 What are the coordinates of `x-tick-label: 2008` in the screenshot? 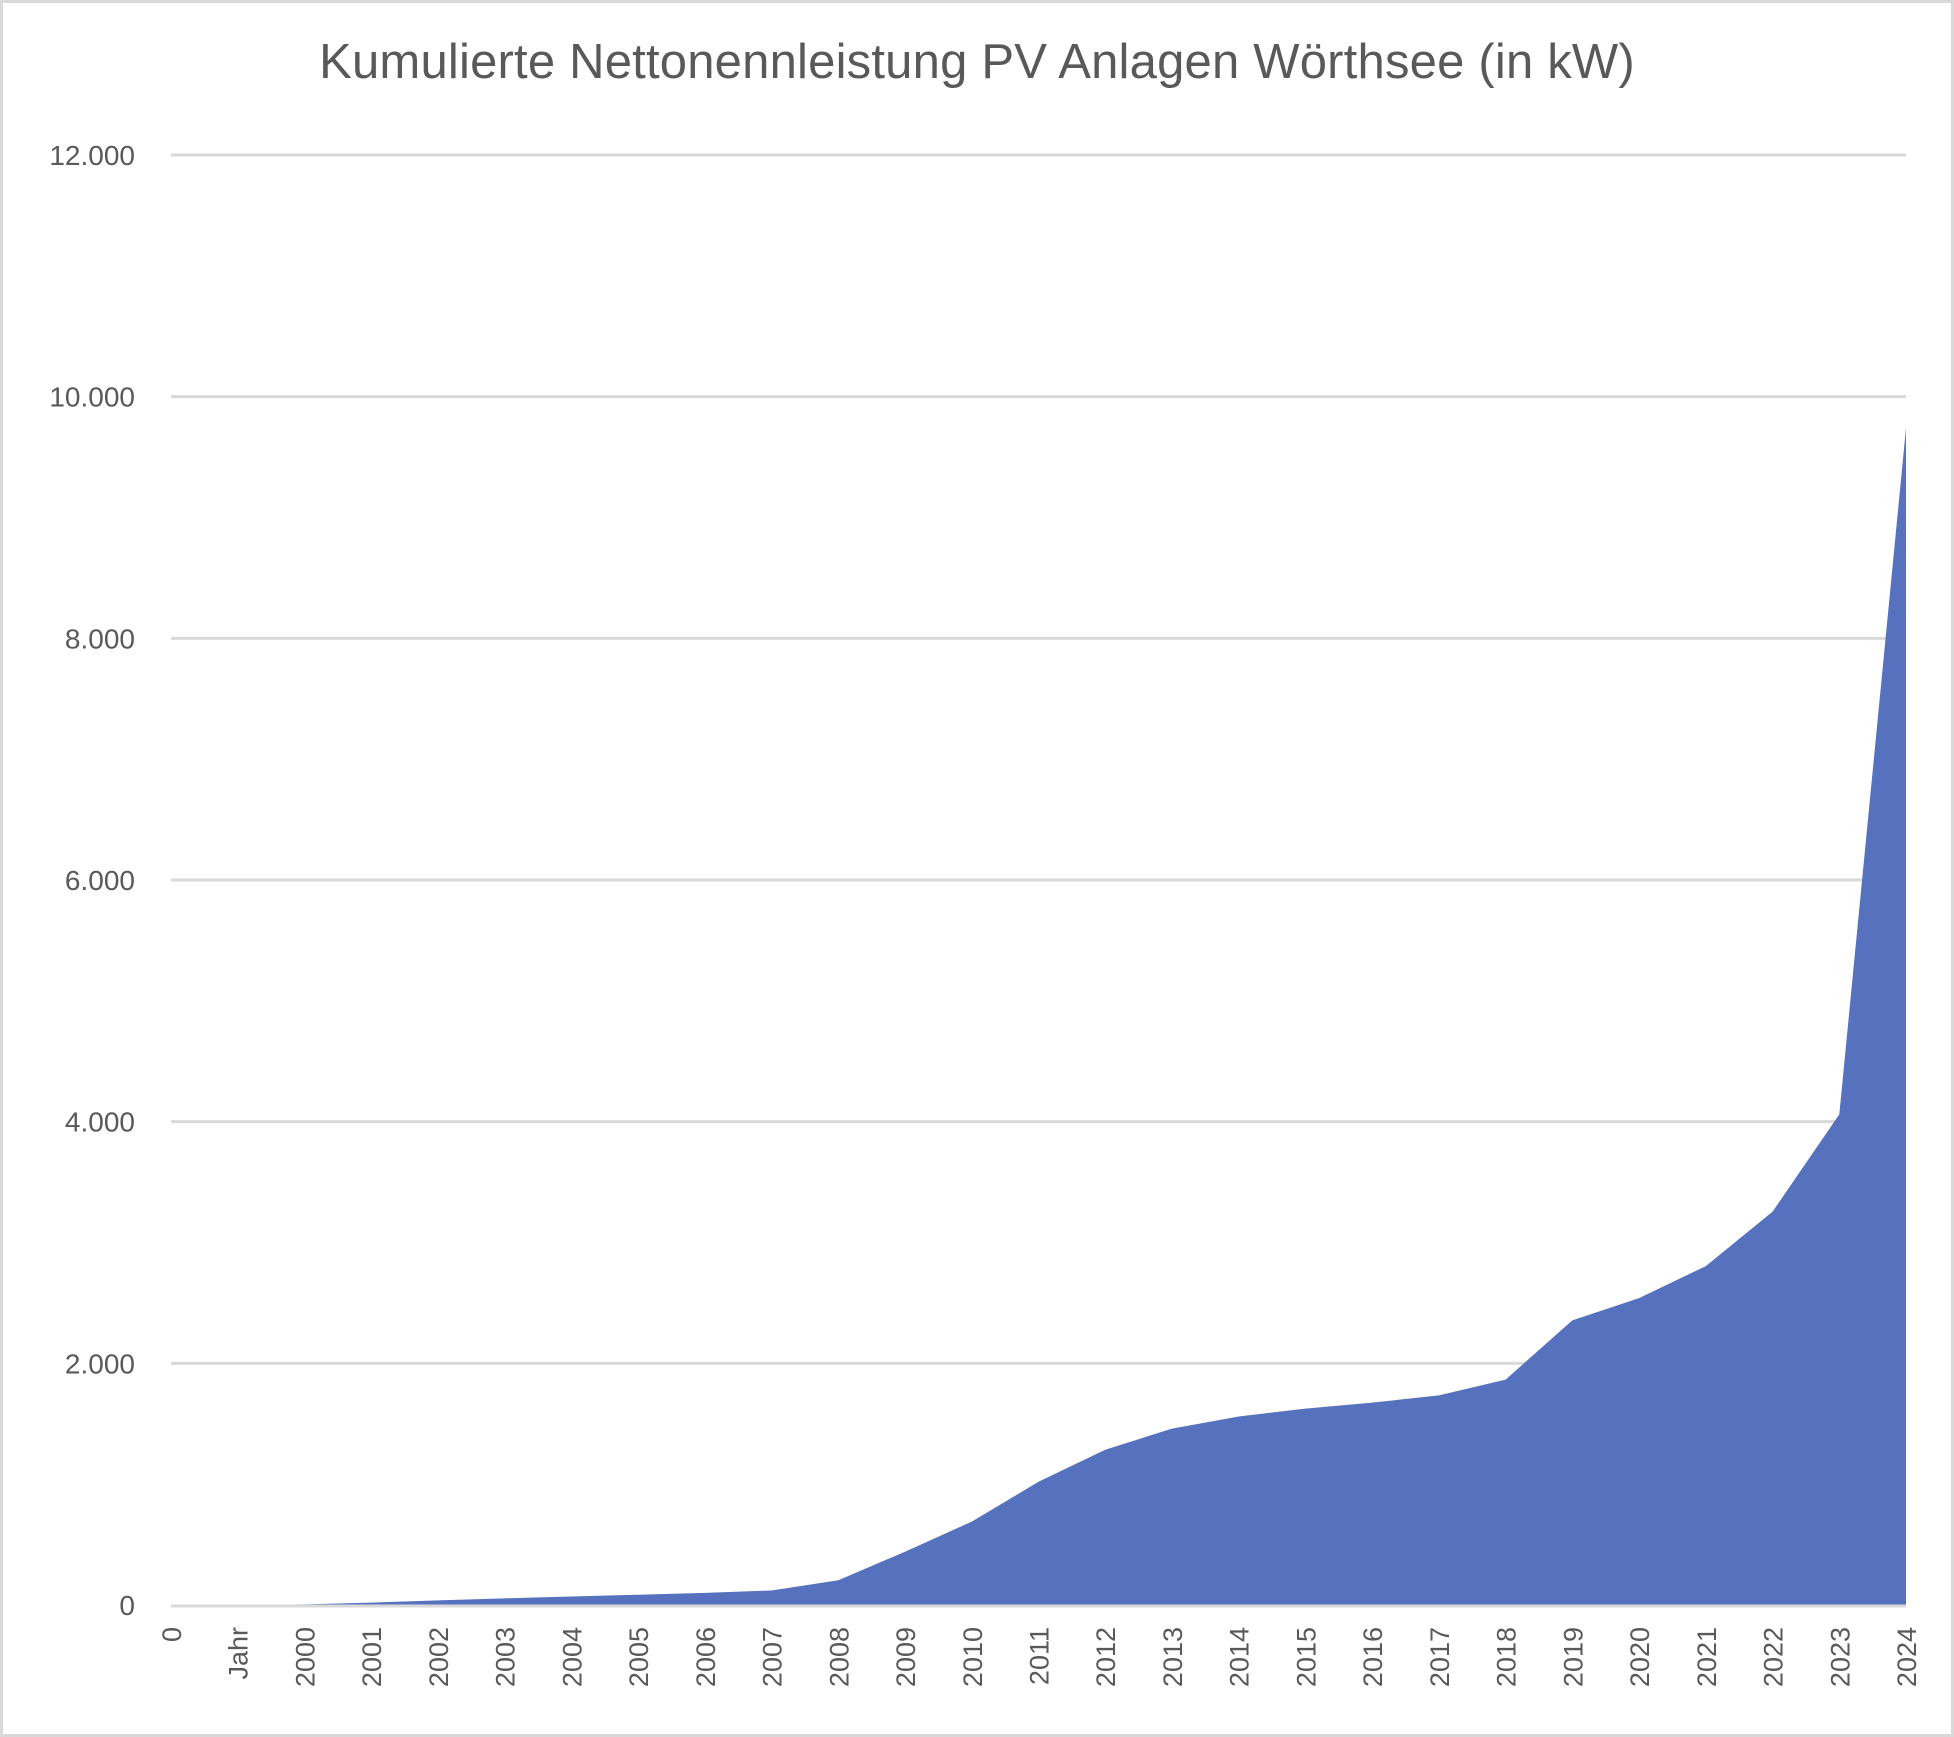 It's located at (839, 1657).